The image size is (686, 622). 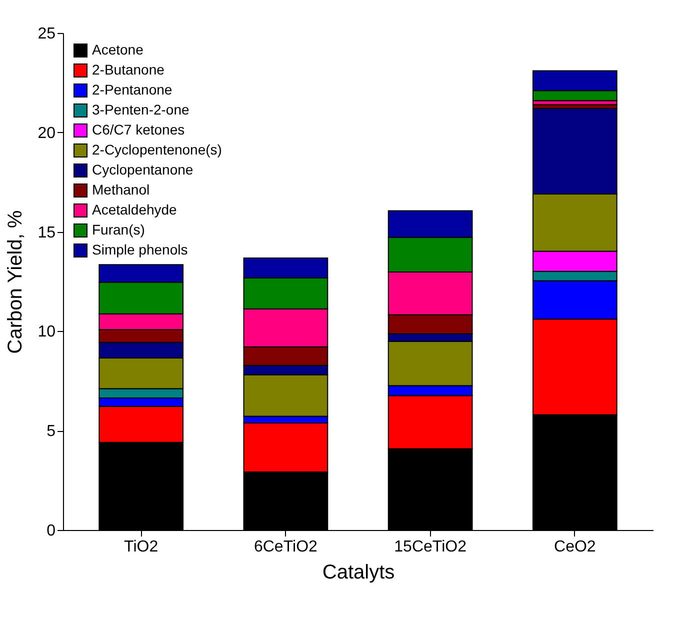 What do you see at coordinates (51, 431) in the screenshot?
I see `y-tick-label: 5` at bounding box center [51, 431].